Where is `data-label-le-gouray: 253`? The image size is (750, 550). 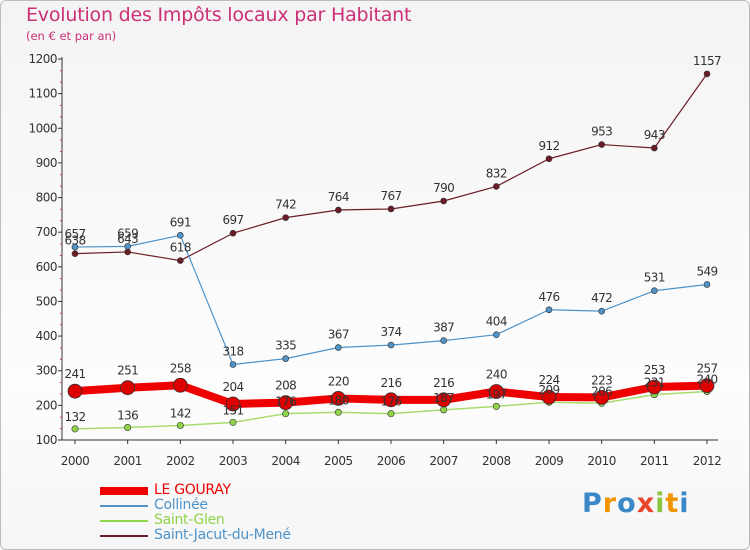 data-label-le-gouray: 253 is located at coordinates (654, 370).